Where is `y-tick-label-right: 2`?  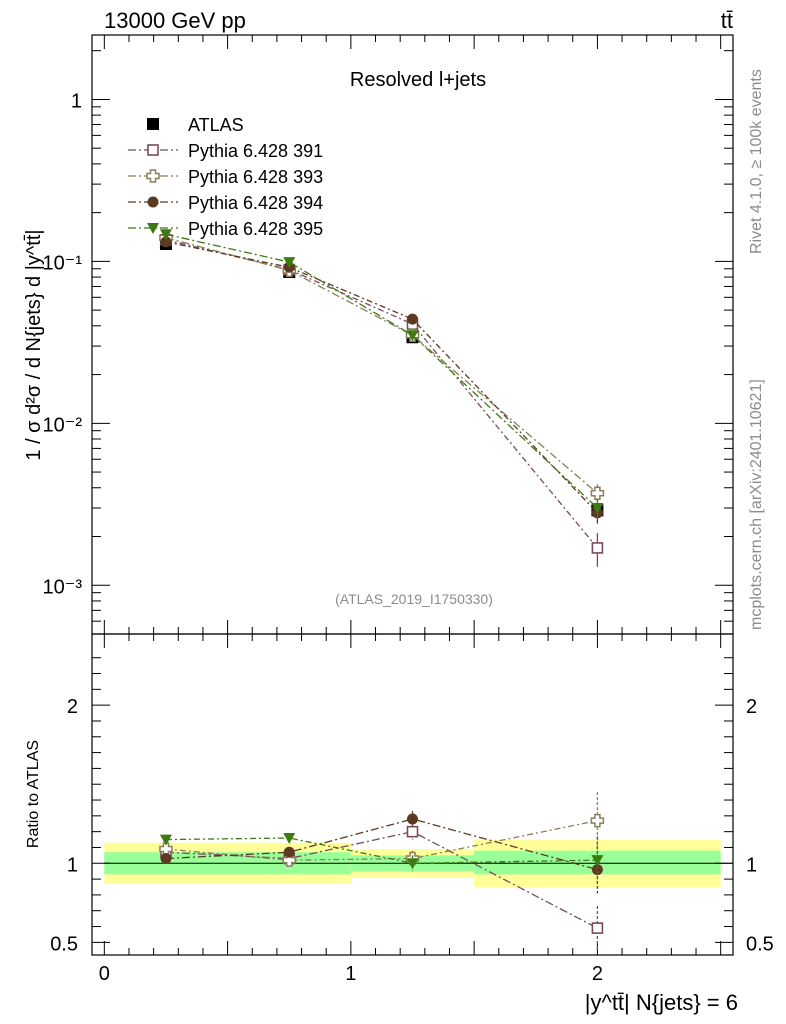
y-tick-label-right: 2 is located at coordinates (751, 707).